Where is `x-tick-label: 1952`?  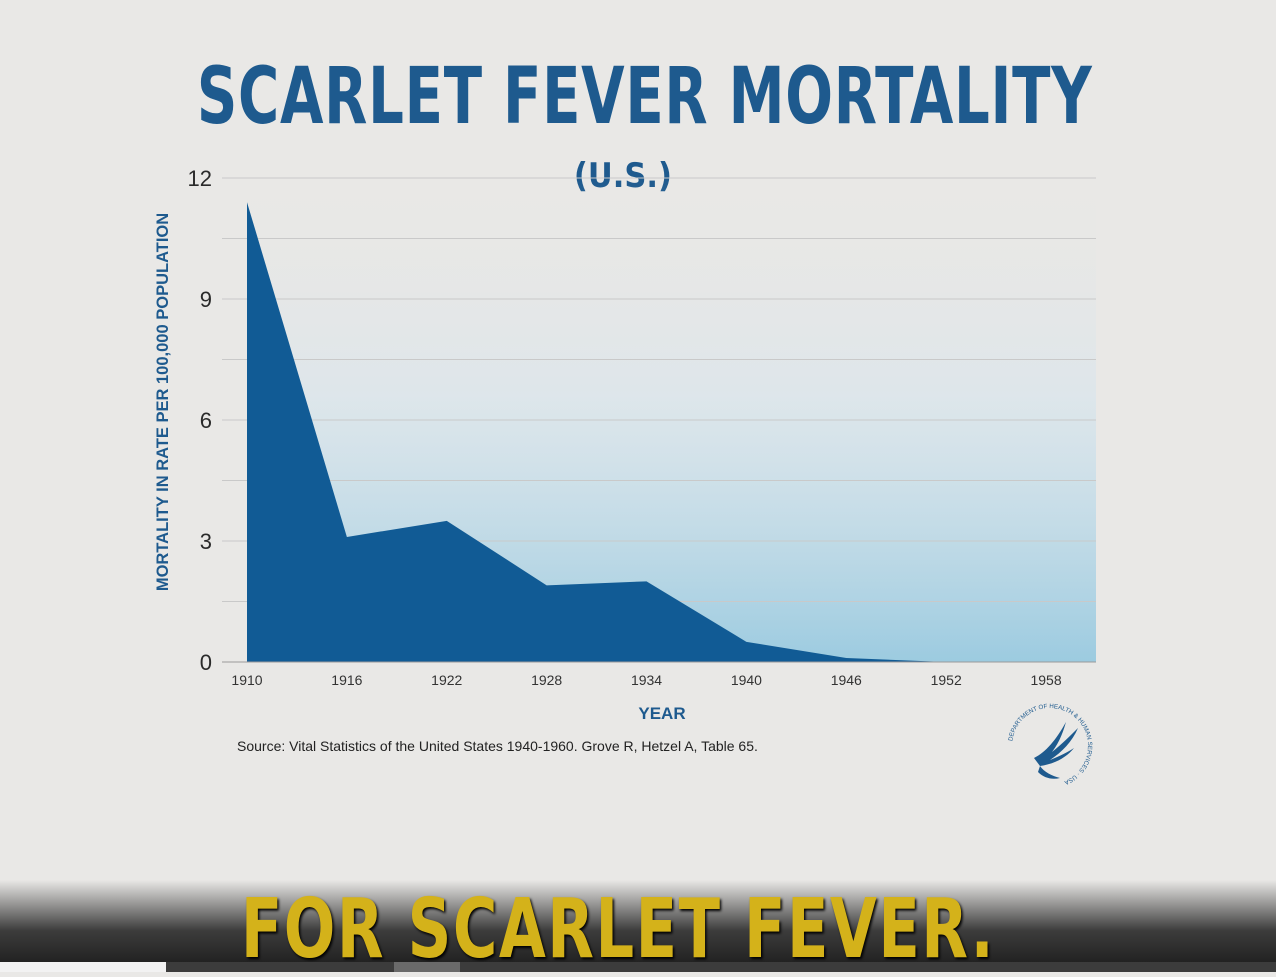
x-tick-label: 1952 is located at coordinates (946, 680).